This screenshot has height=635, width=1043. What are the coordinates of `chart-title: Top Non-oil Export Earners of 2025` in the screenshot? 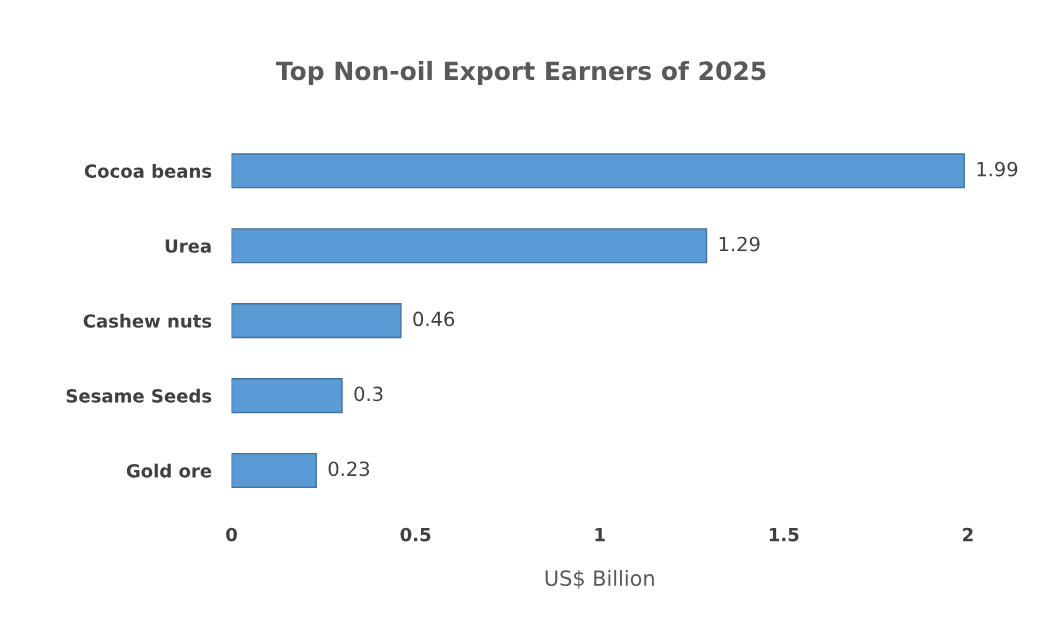 It's located at (520, 73).